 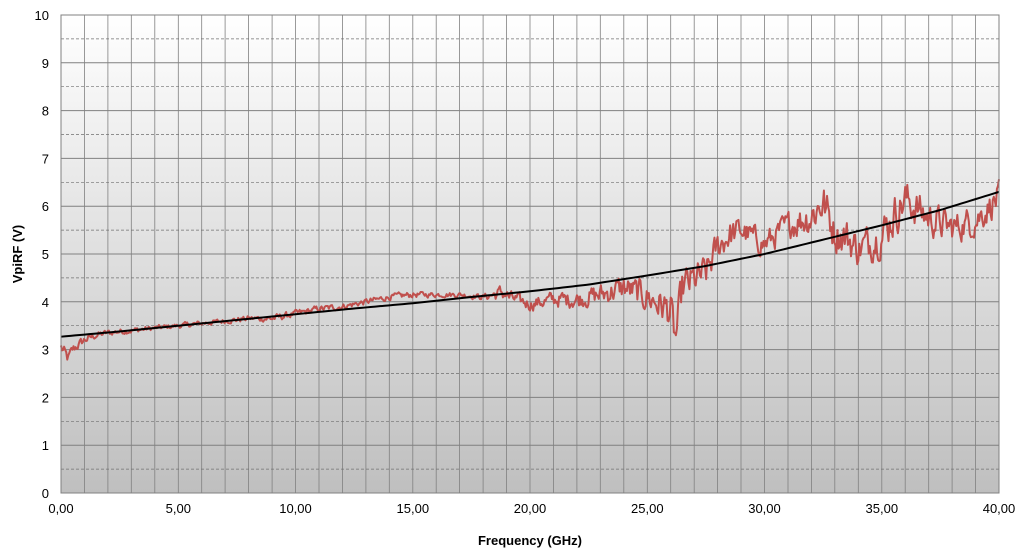 I want to click on y-tick-label: 3, so click(x=45, y=350).